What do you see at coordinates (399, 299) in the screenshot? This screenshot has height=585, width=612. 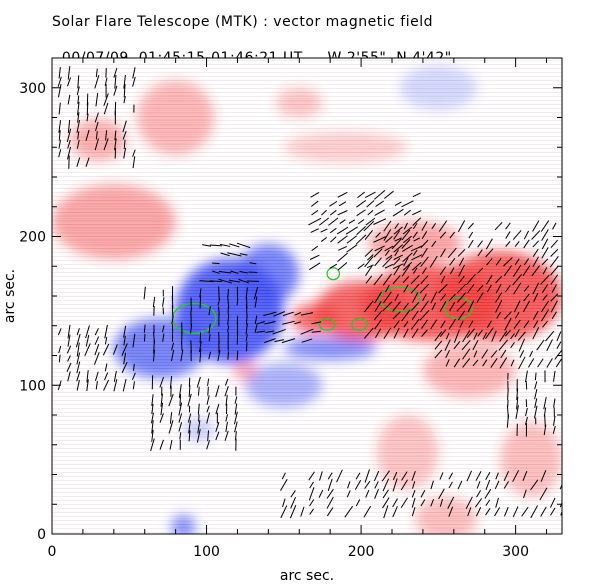 I see `field-contour` at bounding box center [399, 299].